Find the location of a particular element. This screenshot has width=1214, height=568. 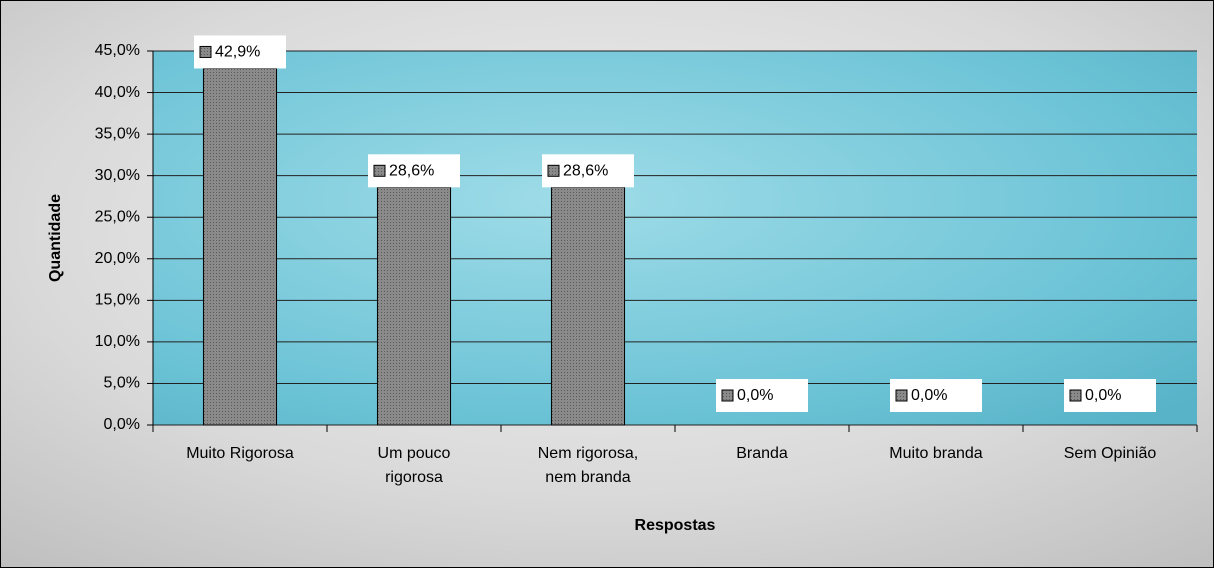

x-tick-label: Muito Rigorosa is located at coordinates (240, 453).